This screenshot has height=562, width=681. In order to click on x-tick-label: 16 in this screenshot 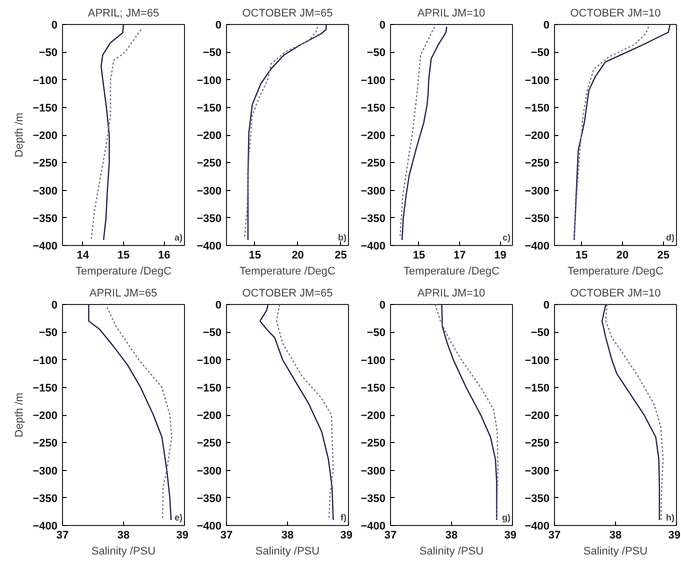, I will do `click(164, 256)`.